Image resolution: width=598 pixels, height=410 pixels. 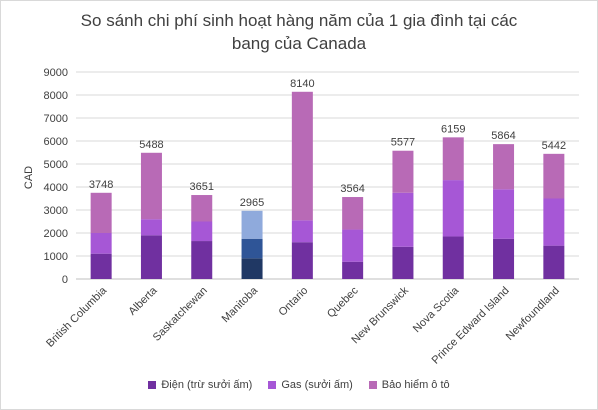 What do you see at coordinates (293, 302) in the screenshot?
I see `x-tick-label: Ontario` at bounding box center [293, 302].